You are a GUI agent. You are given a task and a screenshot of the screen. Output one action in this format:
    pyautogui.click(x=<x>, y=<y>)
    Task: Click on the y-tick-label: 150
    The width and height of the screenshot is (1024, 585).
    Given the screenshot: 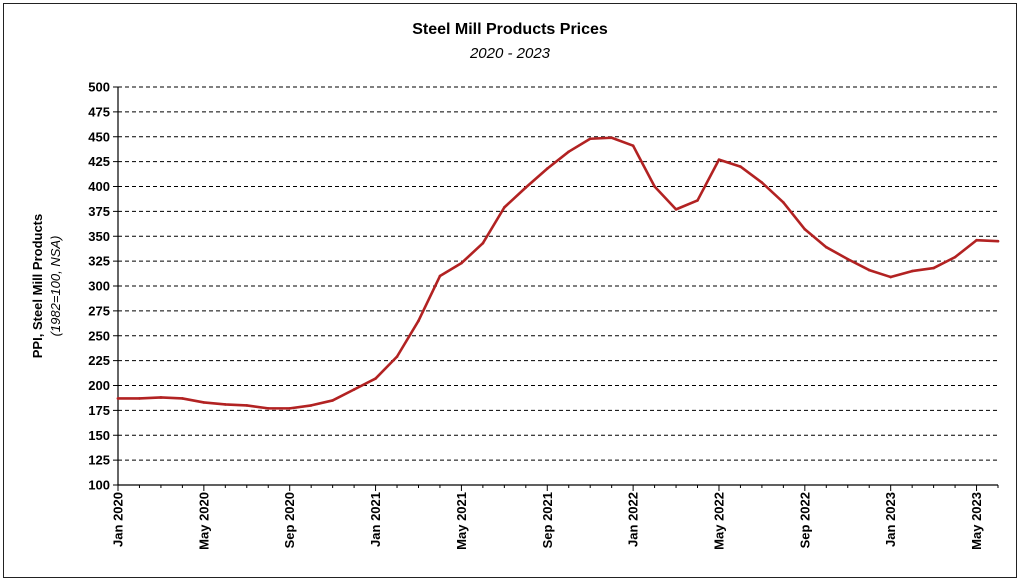 What is the action you would take?
    pyautogui.click(x=99, y=435)
    